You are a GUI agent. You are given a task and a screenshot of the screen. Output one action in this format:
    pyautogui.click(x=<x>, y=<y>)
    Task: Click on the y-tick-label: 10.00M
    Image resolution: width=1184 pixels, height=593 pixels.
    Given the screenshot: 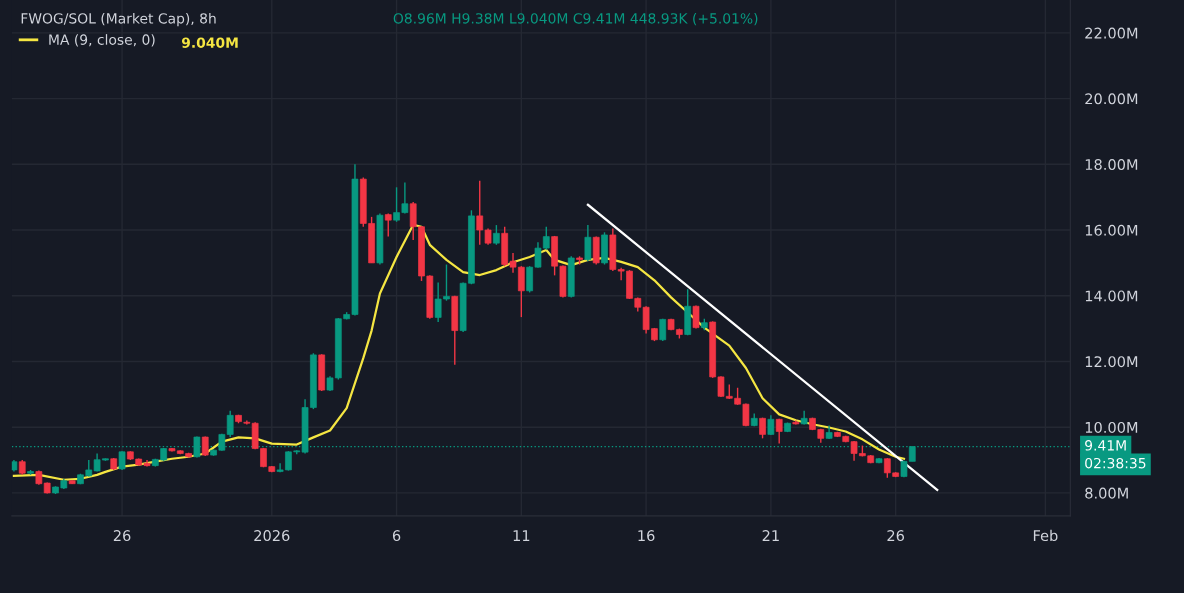 What is the action you would take?
    pyautogui.click(x=1111, y=427)
    